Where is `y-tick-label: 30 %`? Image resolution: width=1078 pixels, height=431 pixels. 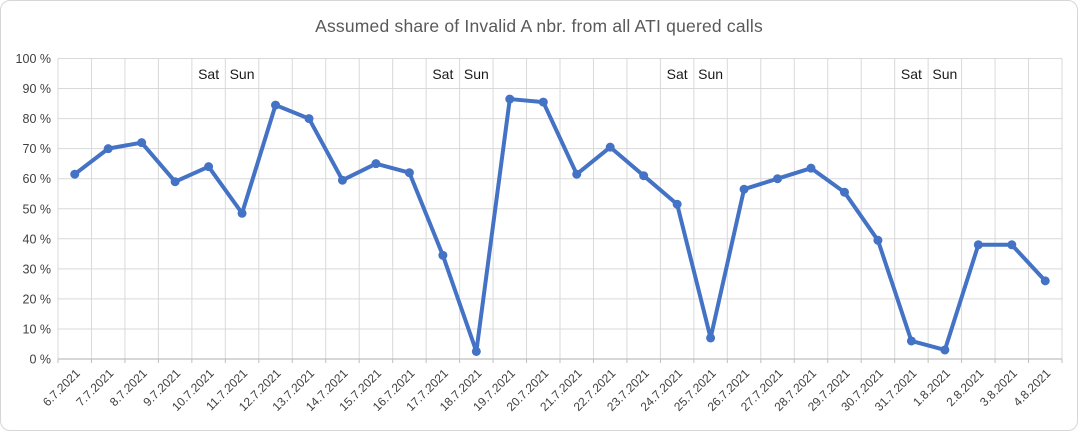 y-tick-label: 30 % is located at coordinates (37, 269).